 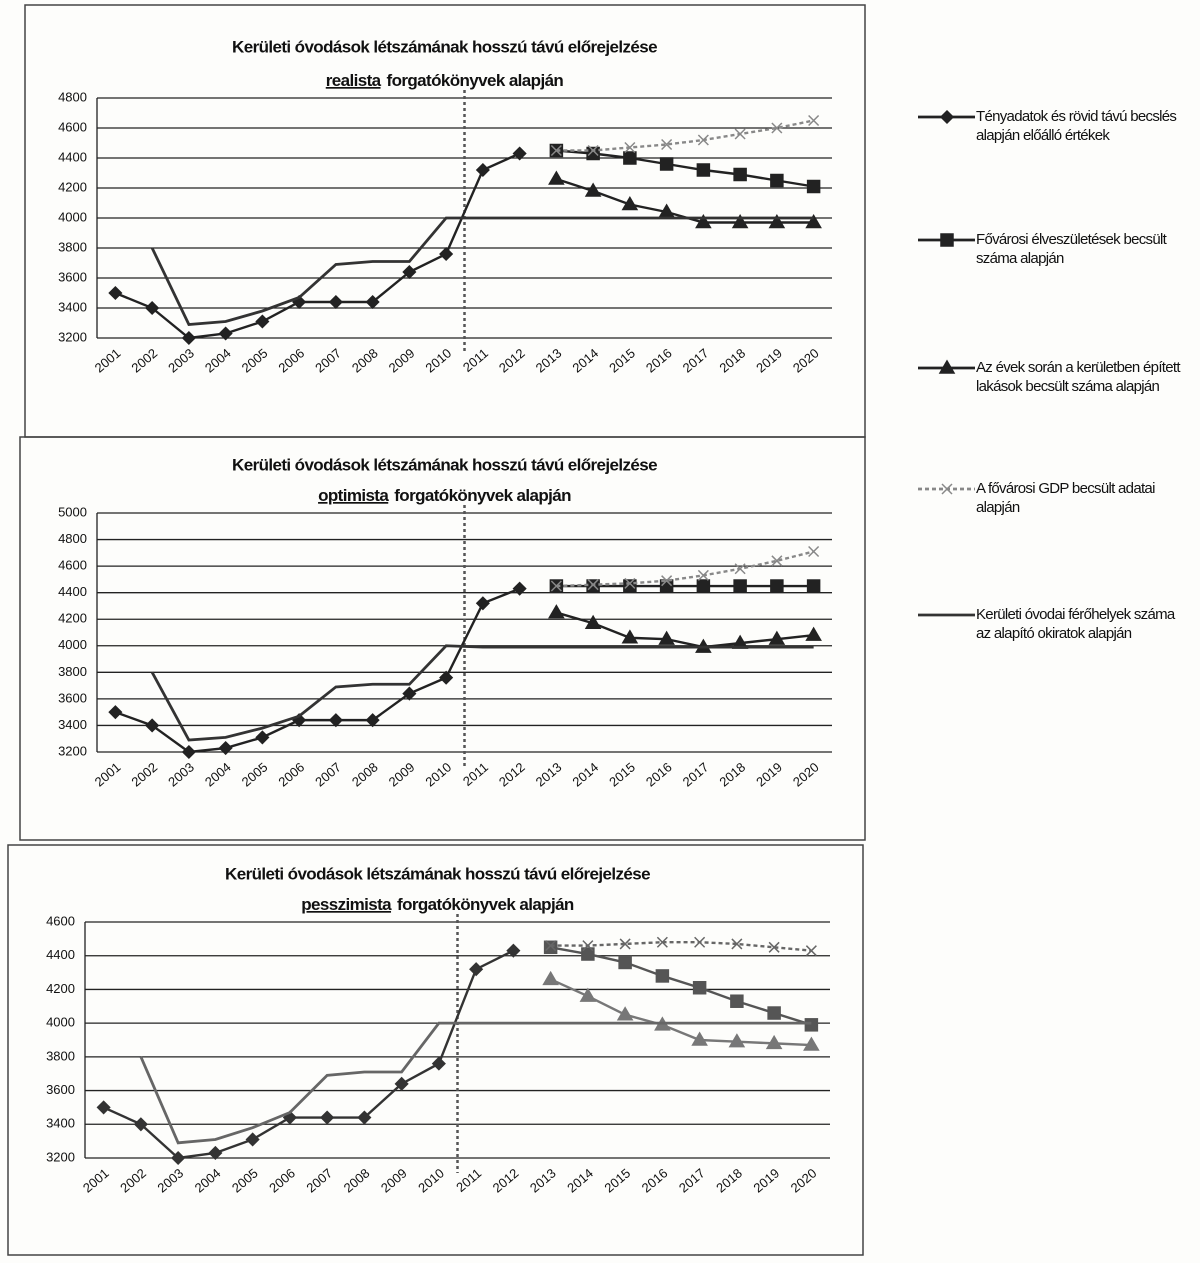 What do you see at coordinates (506, 1180) in the screenshot?
I see `x-tick-label: 2012` at bounding box center [506, 1180].